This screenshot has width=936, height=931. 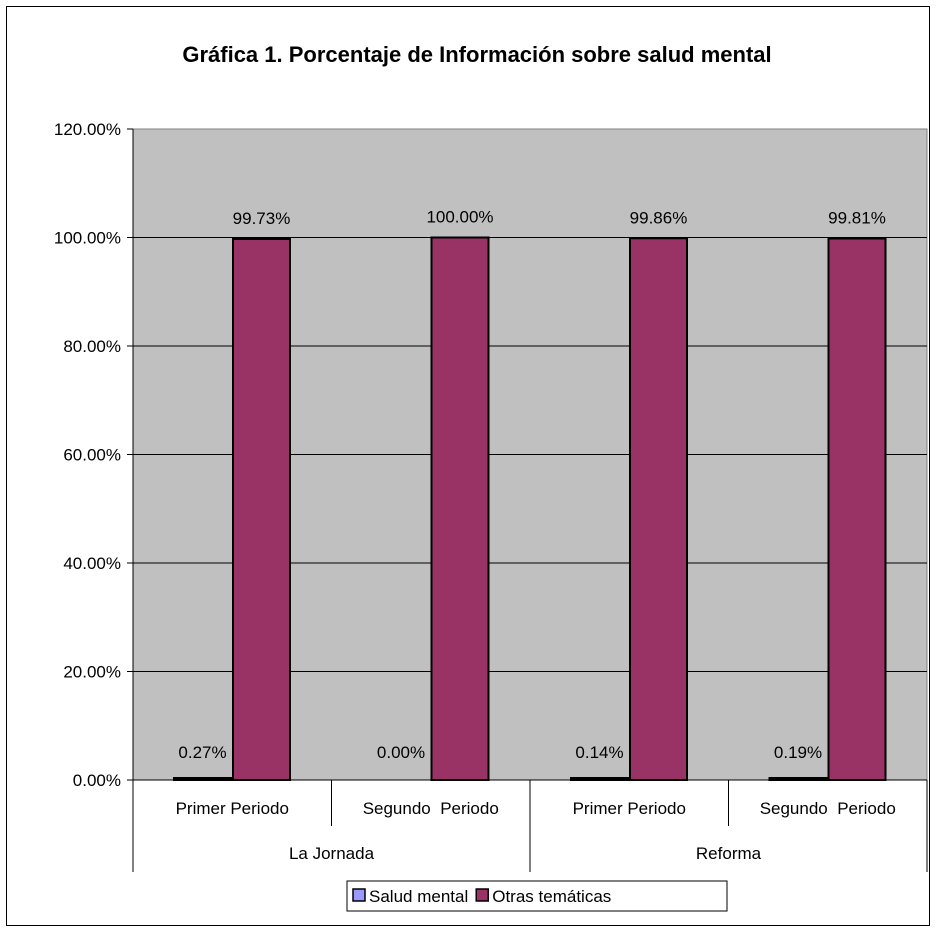 I want to click on x-group-label: Reforma, so click(x=729, y=853).